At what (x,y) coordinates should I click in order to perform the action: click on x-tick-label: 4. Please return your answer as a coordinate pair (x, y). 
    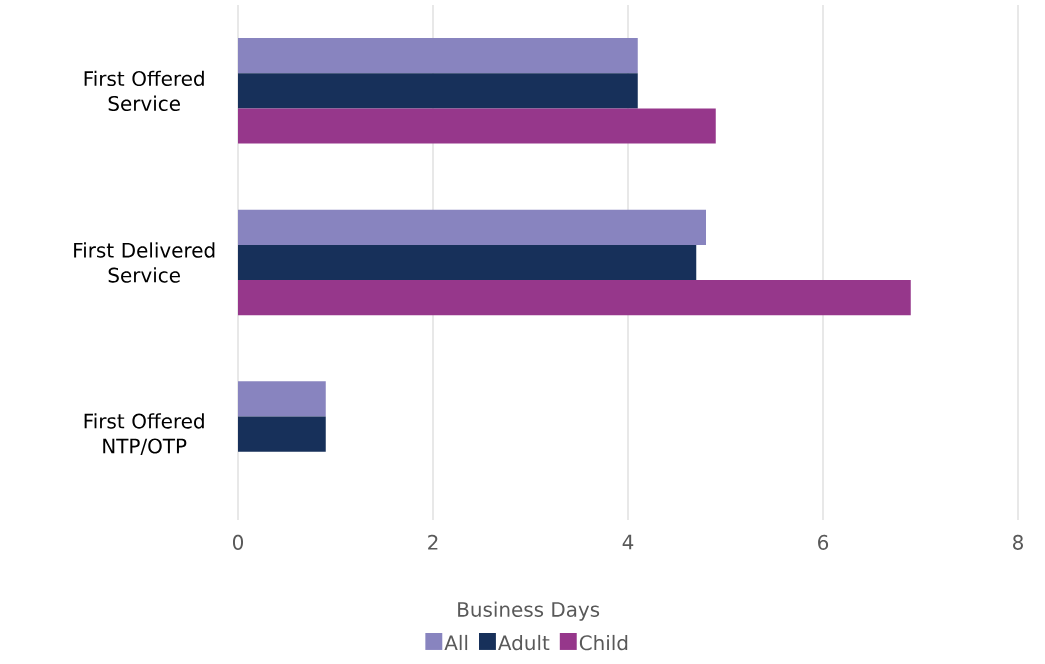
    Looking at the image, I should click on (628, 542).